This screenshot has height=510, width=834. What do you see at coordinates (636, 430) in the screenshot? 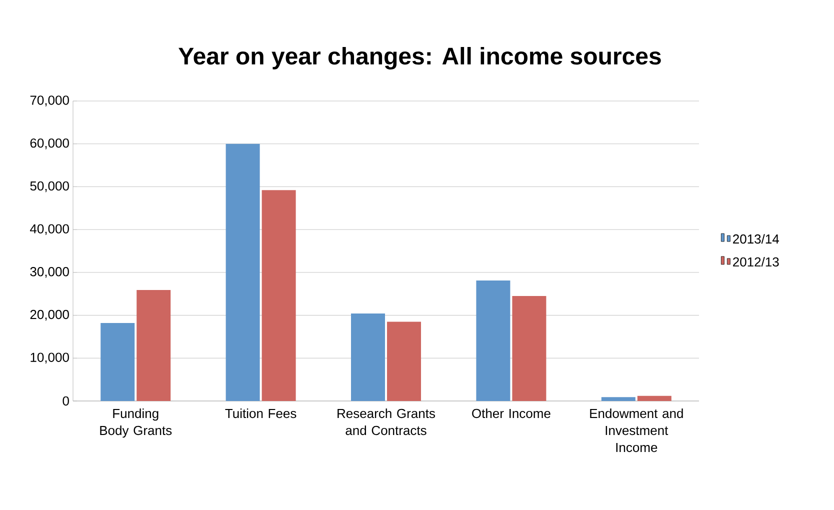
I see `x-tick-label: Endowment and Investment Income` at bounding box center [636, 430].